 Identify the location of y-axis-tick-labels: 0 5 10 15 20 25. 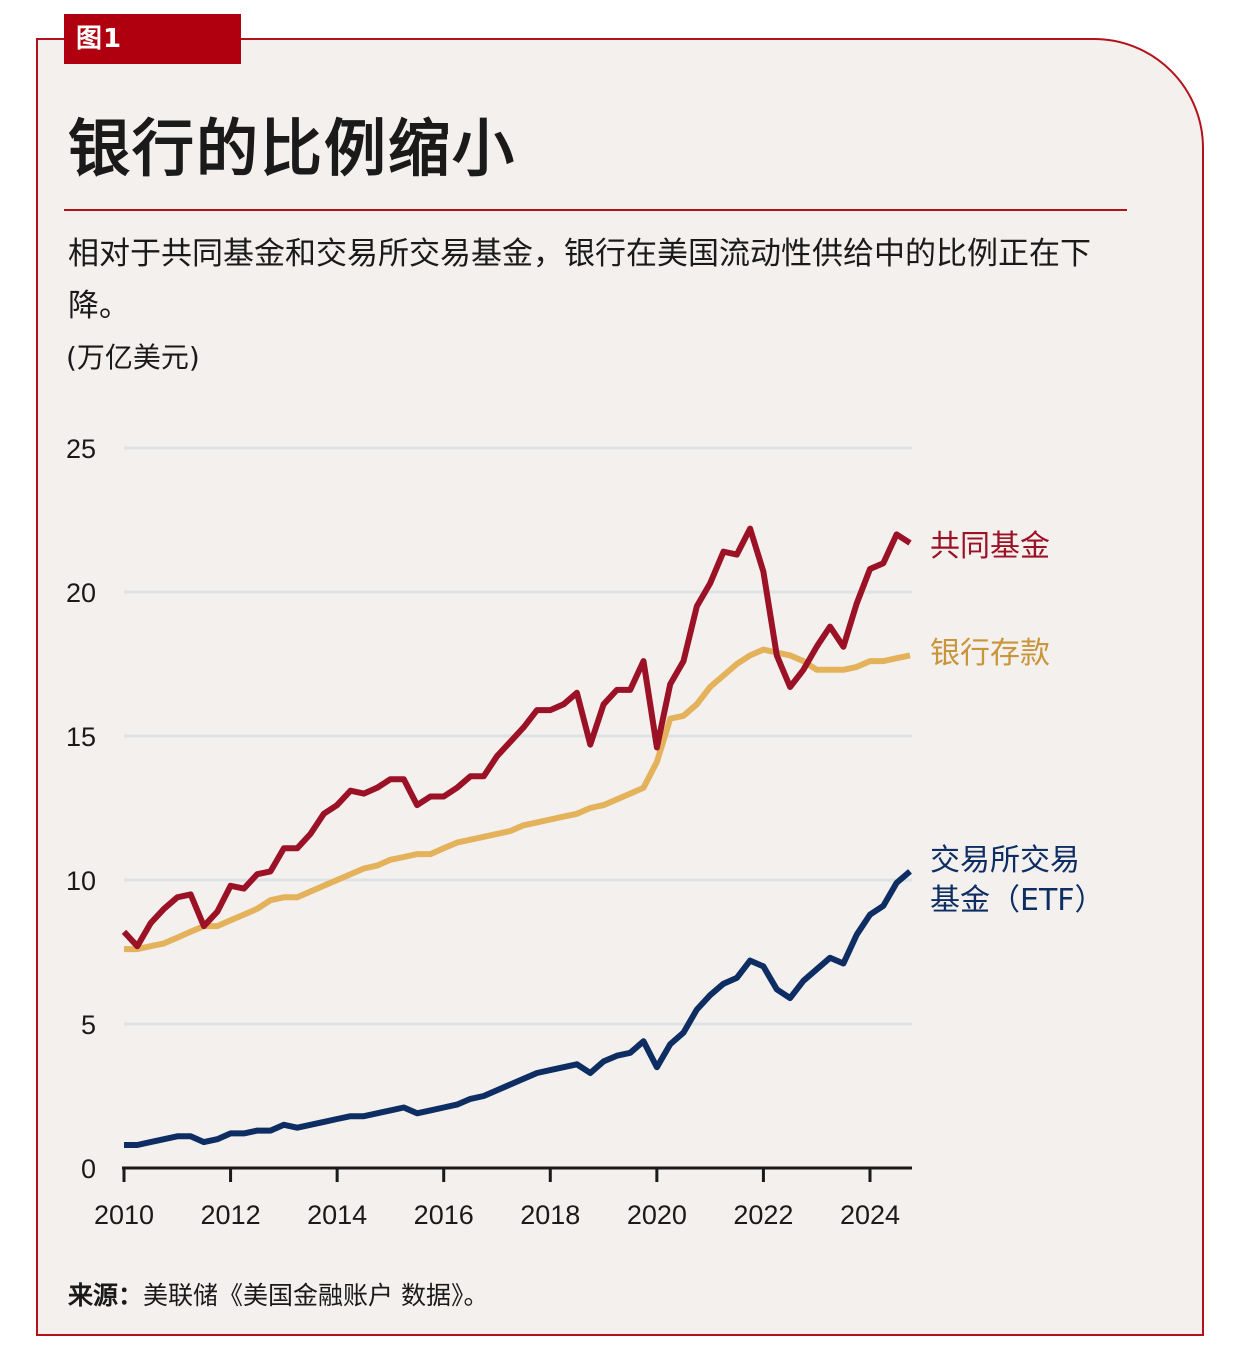
(81, 809).